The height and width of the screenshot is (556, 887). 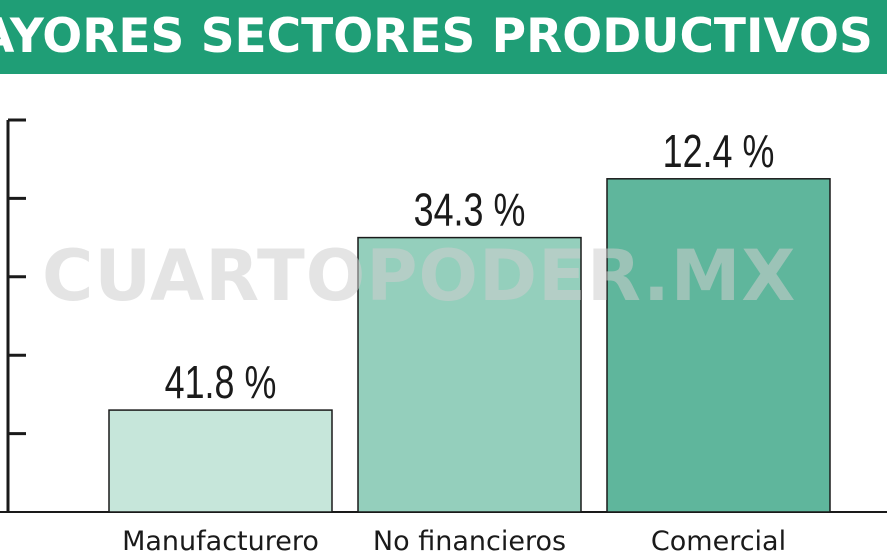 I want to click on data-label: 34.3 %, so click(x=470, y=209).